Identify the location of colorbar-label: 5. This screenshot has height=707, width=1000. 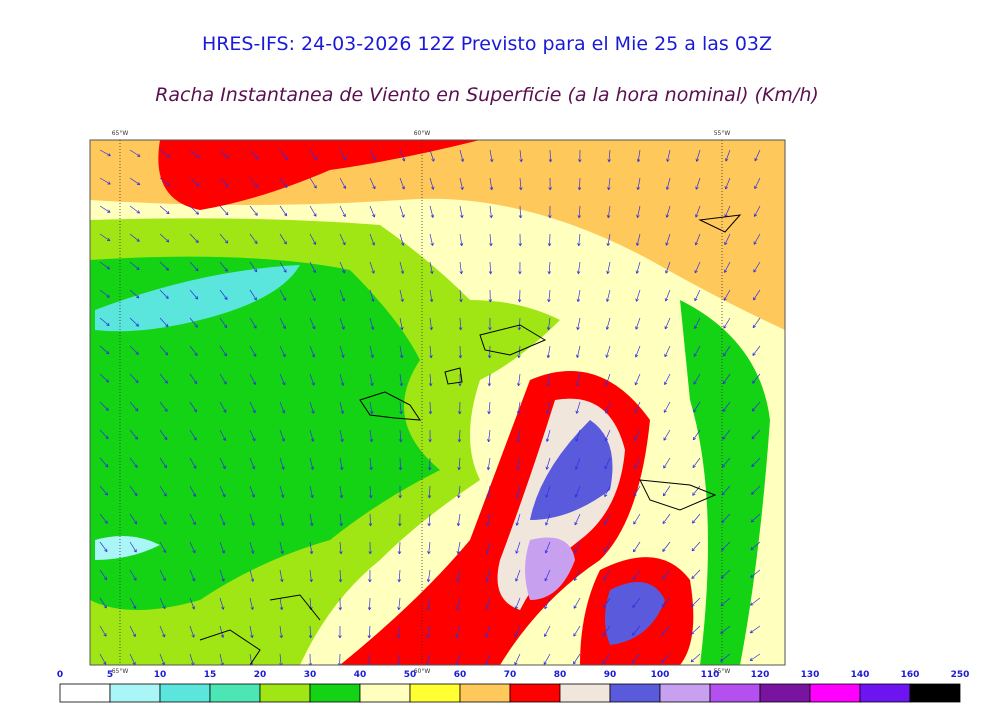
(110, 675).